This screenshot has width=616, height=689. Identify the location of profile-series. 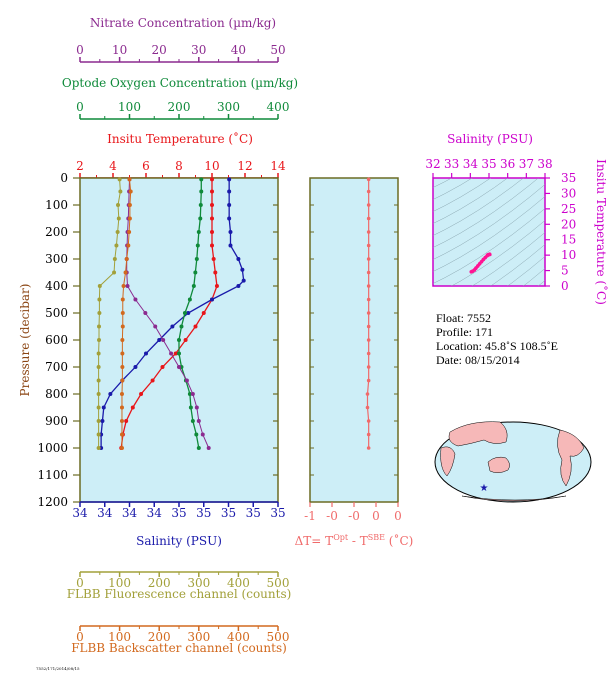
(171, 313).